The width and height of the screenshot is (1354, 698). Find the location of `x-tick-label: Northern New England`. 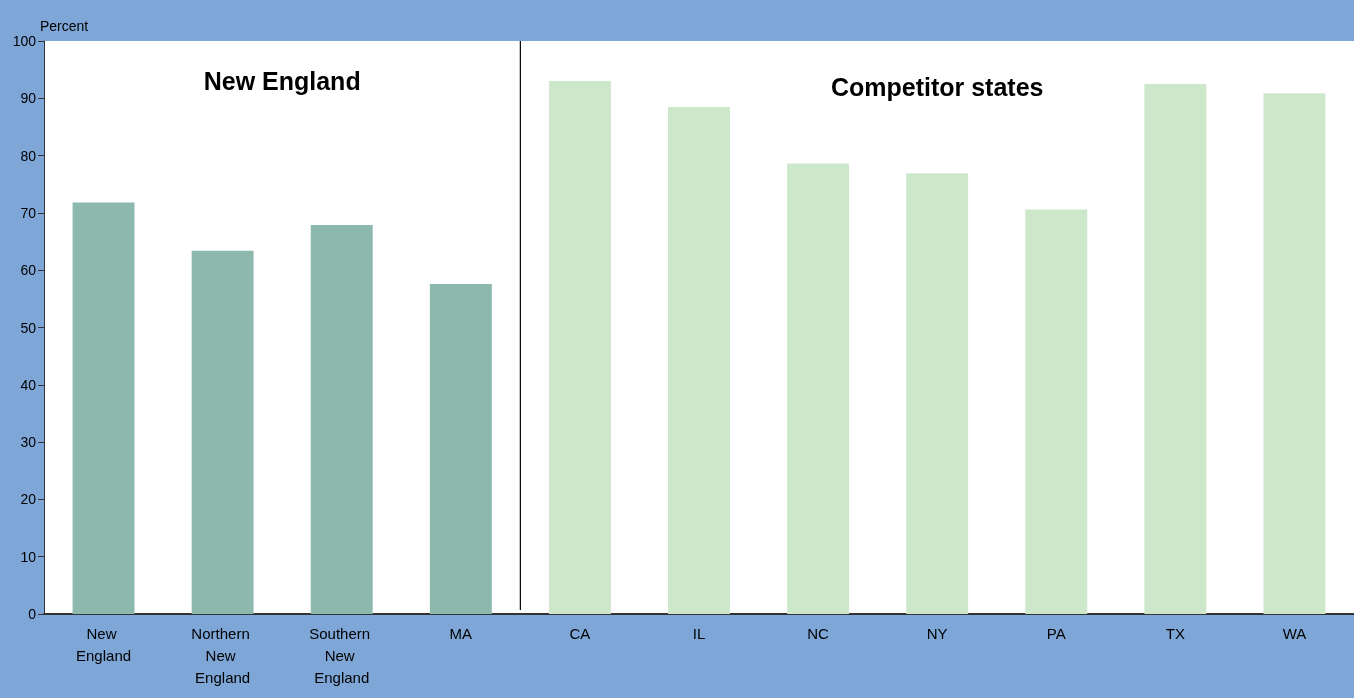

x-tick-label: Northern New England is located at coordinates (222, 655).